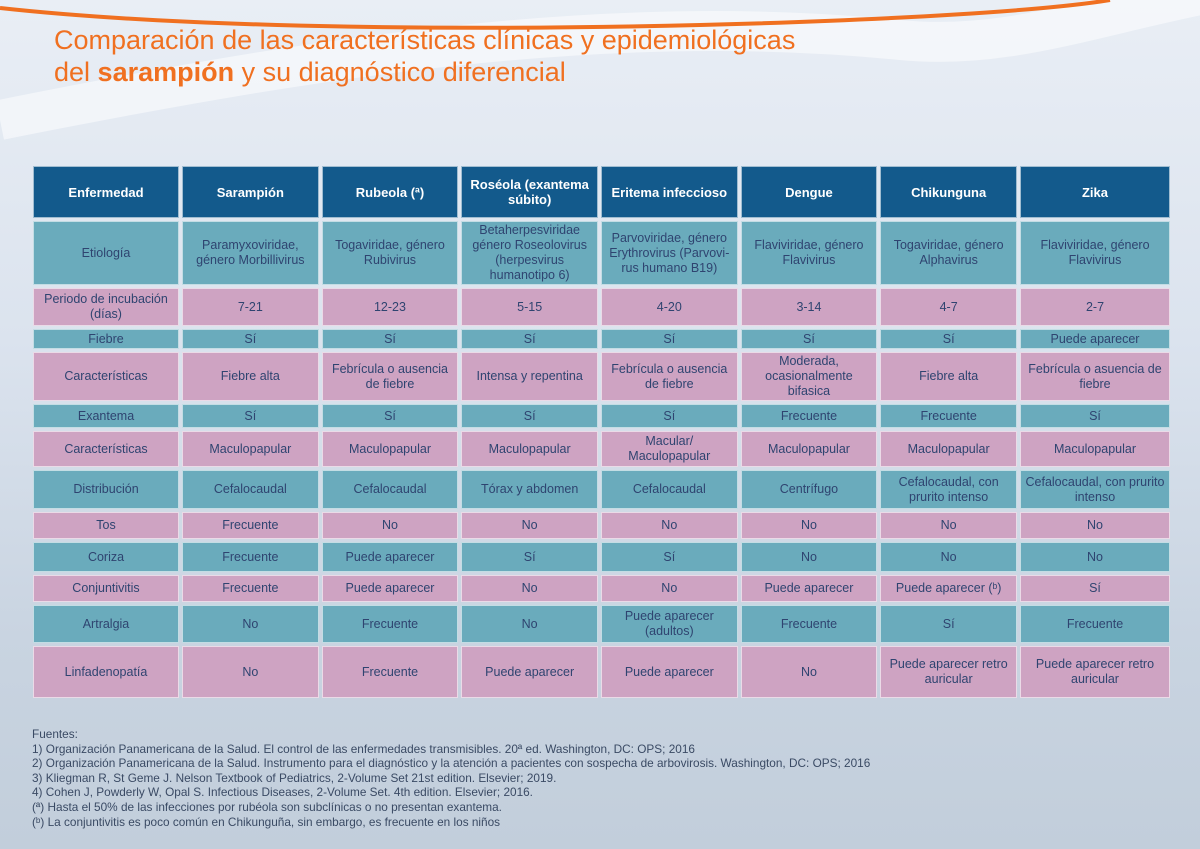 The image size is (1200, 849). What do you see at coordinates (809, 307) in the screenshot?
I see `table-cell: 3-14` at bounding box center [809, 307].